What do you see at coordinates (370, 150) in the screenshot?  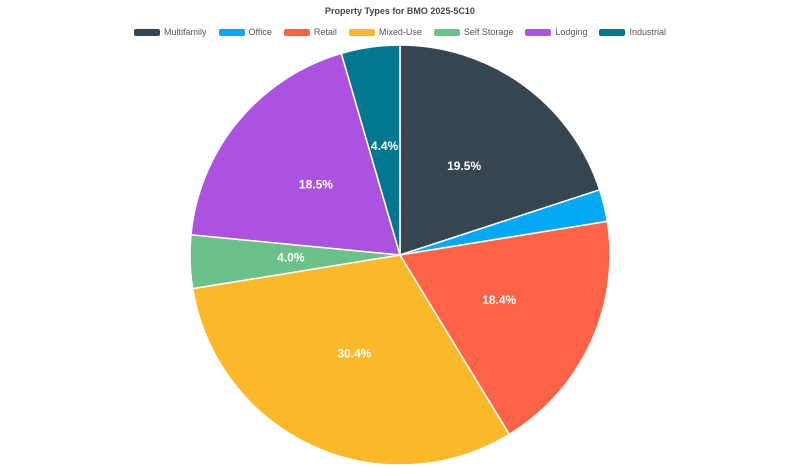 I see `pie-slice-industrial` at bounding box center [370, 150].